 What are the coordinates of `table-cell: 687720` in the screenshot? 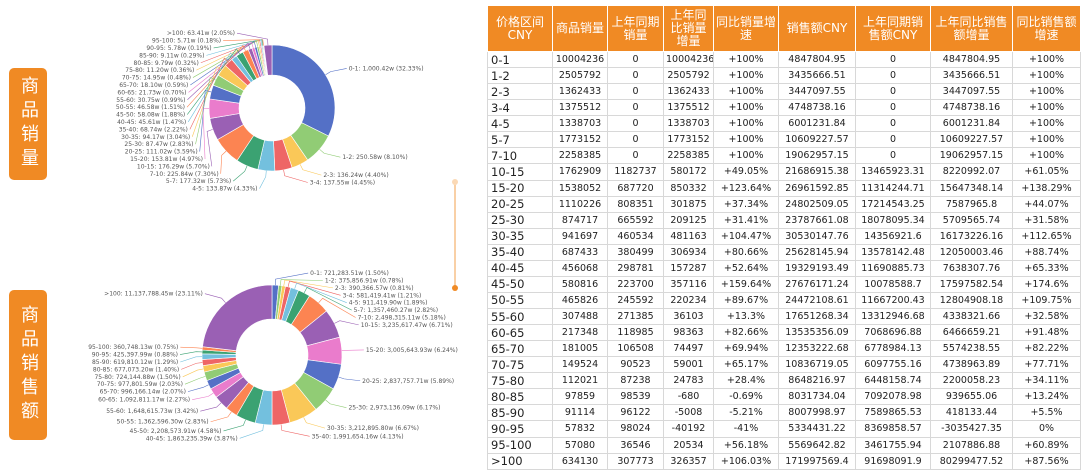 It's located at (635, 188).